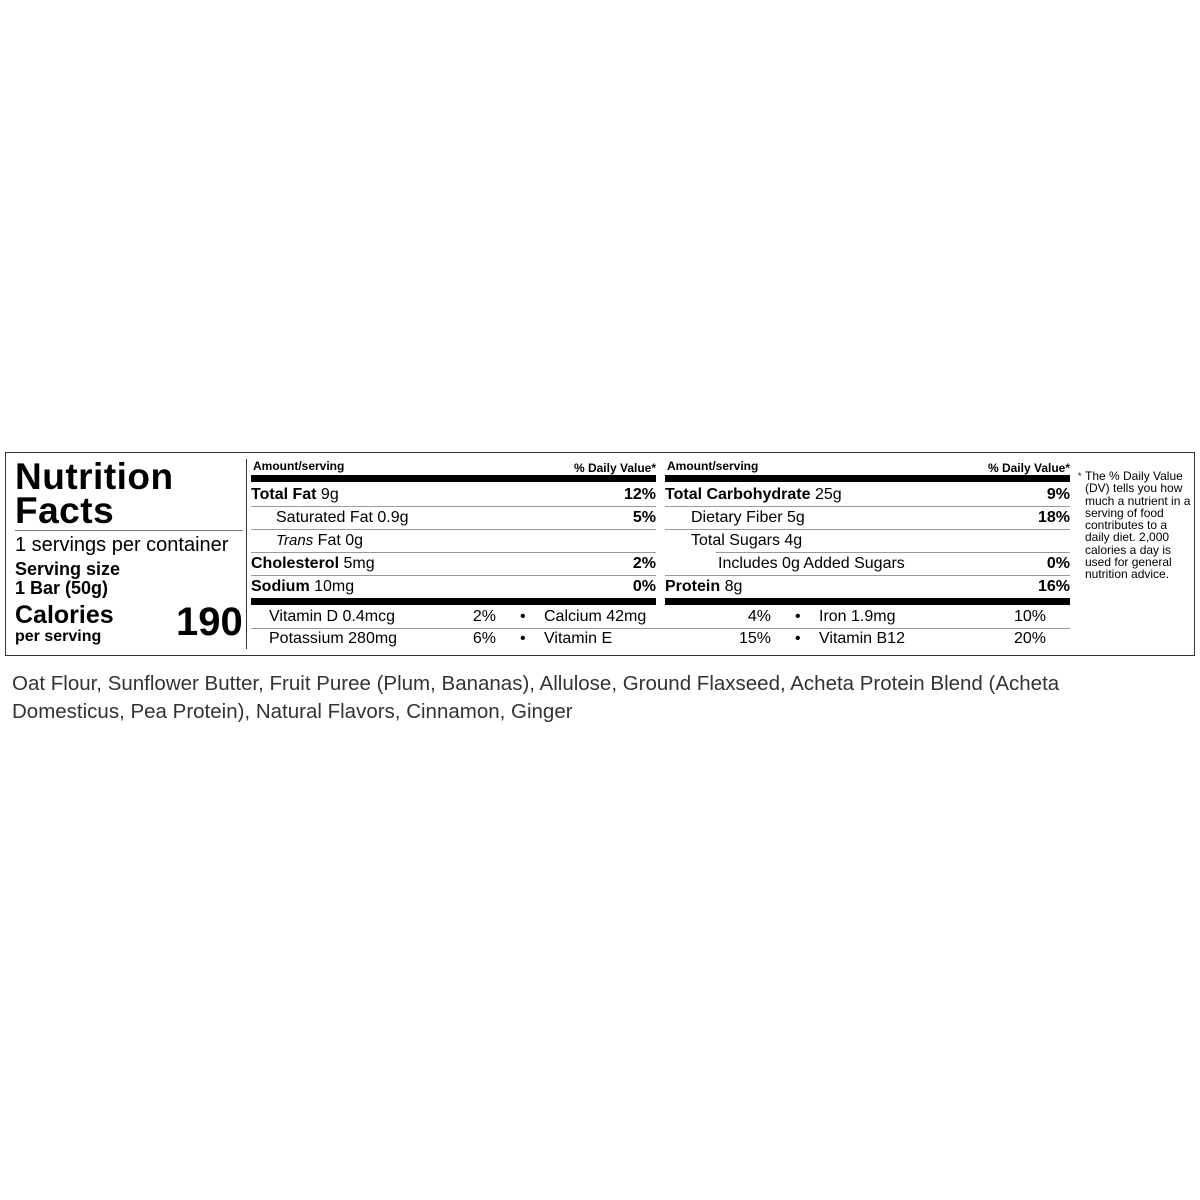 This screenshot has width=1200, height=1200. What do you see at coordinates (453, 563) in the screenshot?
I see `row-cholesterol: Cholesterol 5mg 2%` at bounding box center [453, 563].